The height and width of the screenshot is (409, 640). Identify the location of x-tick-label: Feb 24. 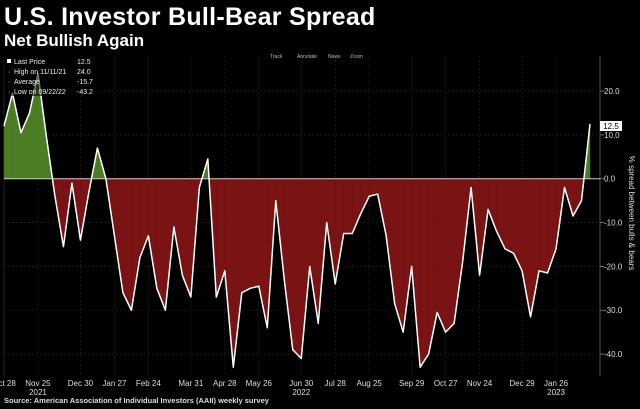
(148, 383).